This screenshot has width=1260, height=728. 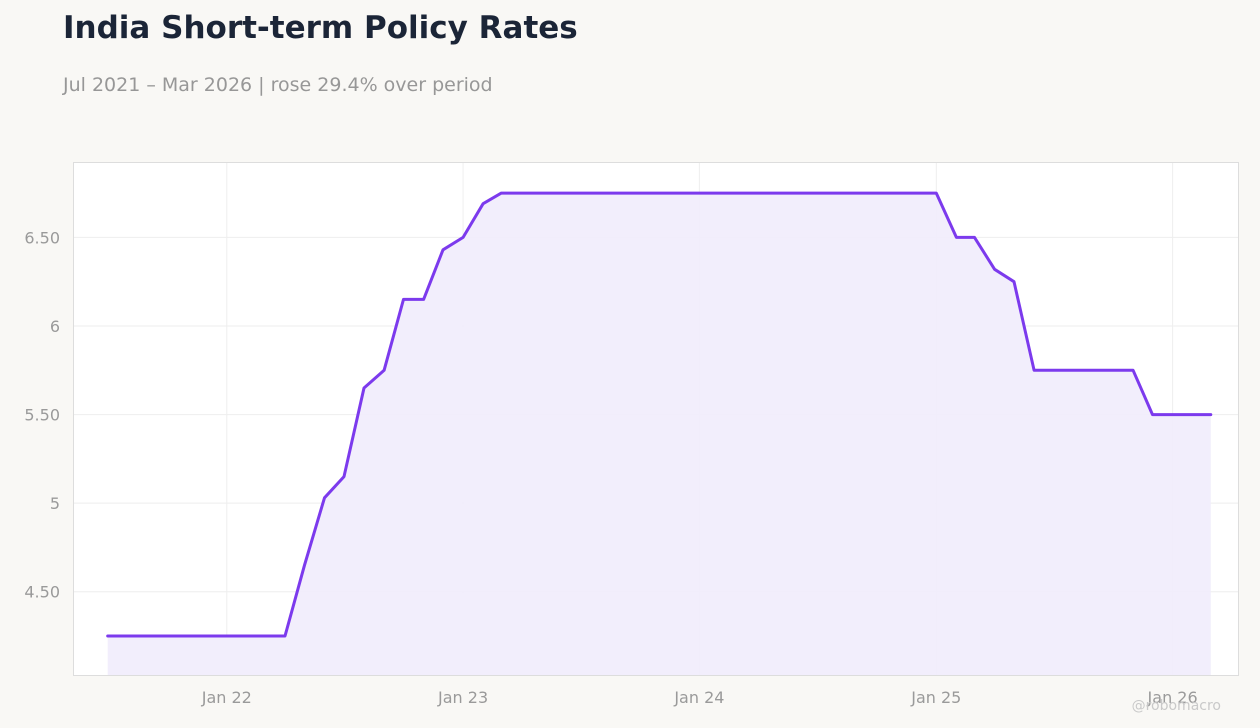 What do you see at coordinates (55, 503) in the screenshot?
I see `y-tick-label: 5` at bounding box center [55, 503].